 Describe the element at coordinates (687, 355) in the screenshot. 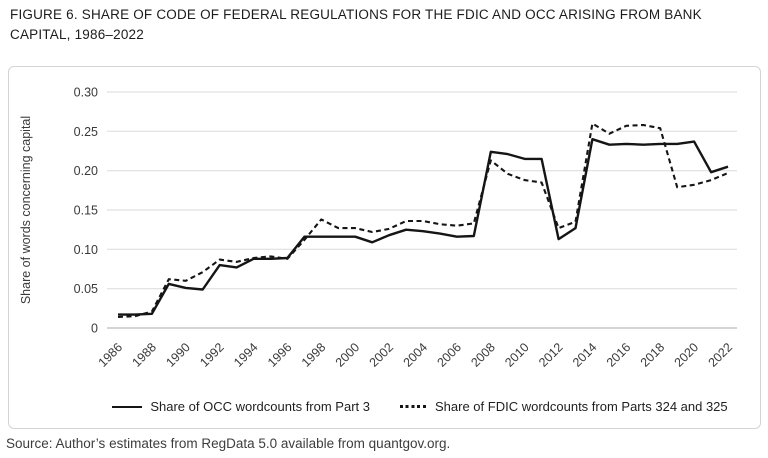

I see `x-tick-label: 2020` at that location.